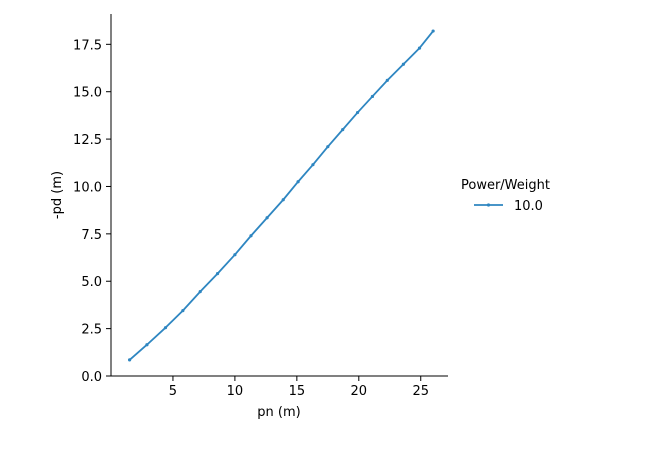 Image resolution: width=650 pixels, height=459 pixels. Describe the element at coordinates (297, 391) in the screenshot. I see `x-tick-label: 15` at that location.